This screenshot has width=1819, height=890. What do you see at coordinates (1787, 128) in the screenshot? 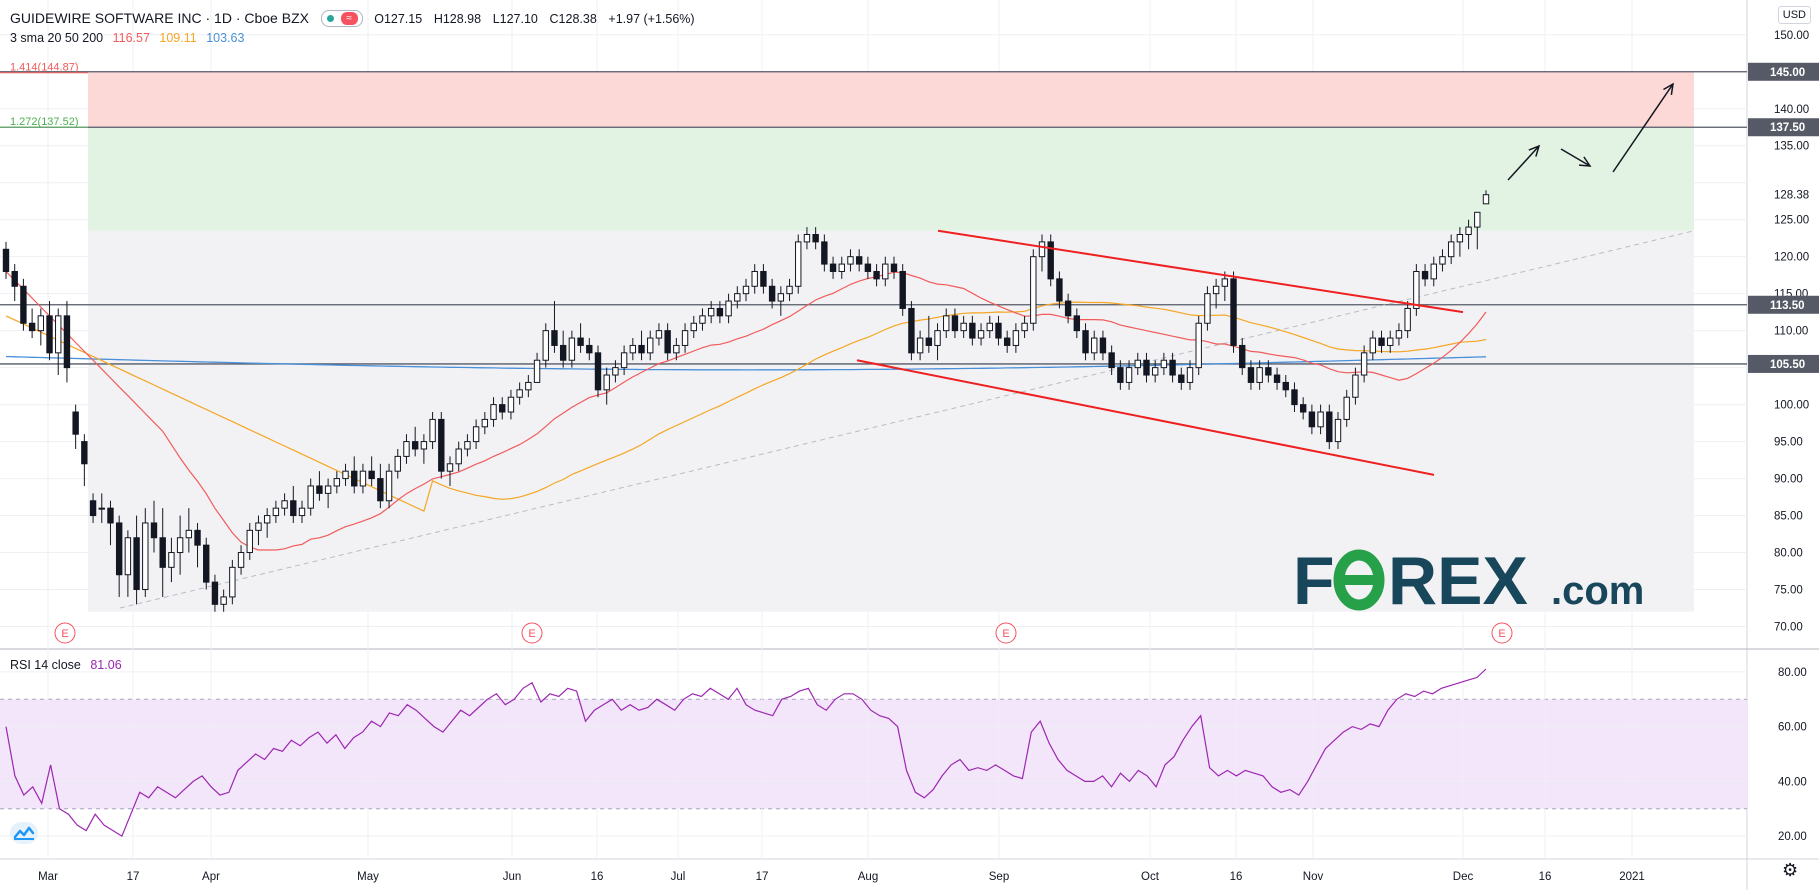
I see `price-level-tag-text: 137.50` at bounding box center [1787, 128].